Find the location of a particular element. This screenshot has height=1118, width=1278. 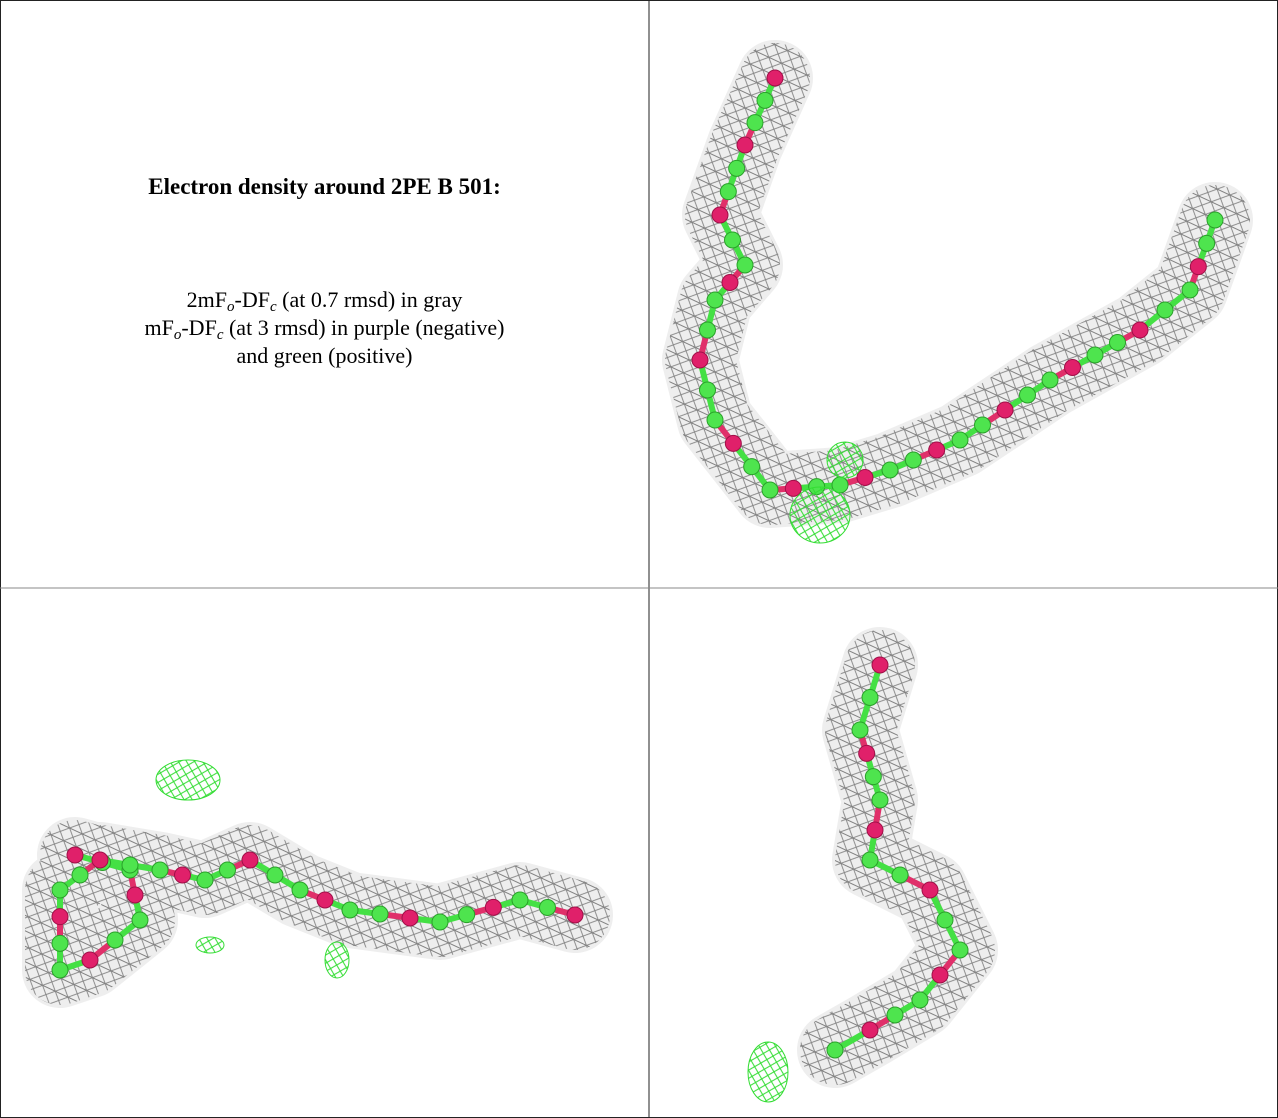

legend-subscript: c is located at coordinates (220, 335).